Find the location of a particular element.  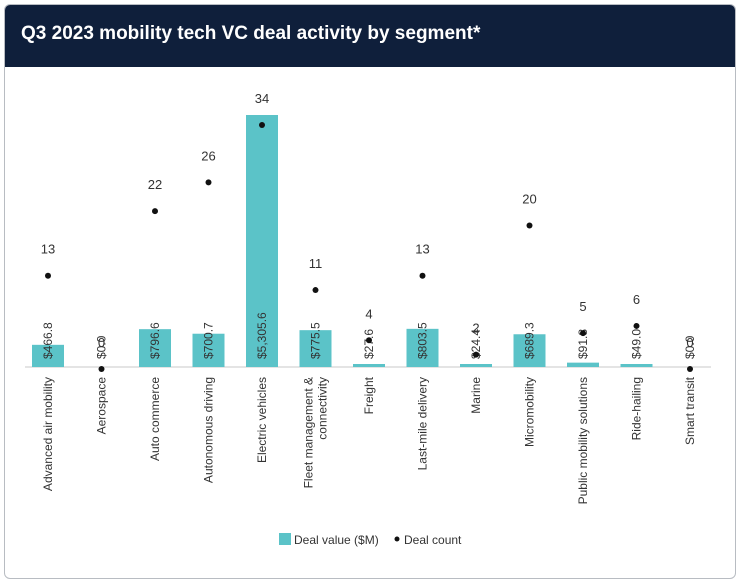

category-tick-label: Public mobility solutions is located at coordinates (583, 440).